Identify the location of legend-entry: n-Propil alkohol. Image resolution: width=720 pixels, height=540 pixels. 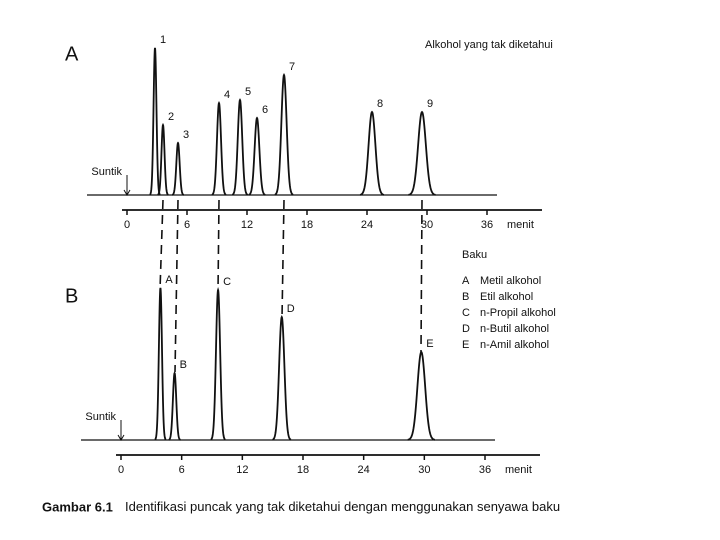
(518, 313).